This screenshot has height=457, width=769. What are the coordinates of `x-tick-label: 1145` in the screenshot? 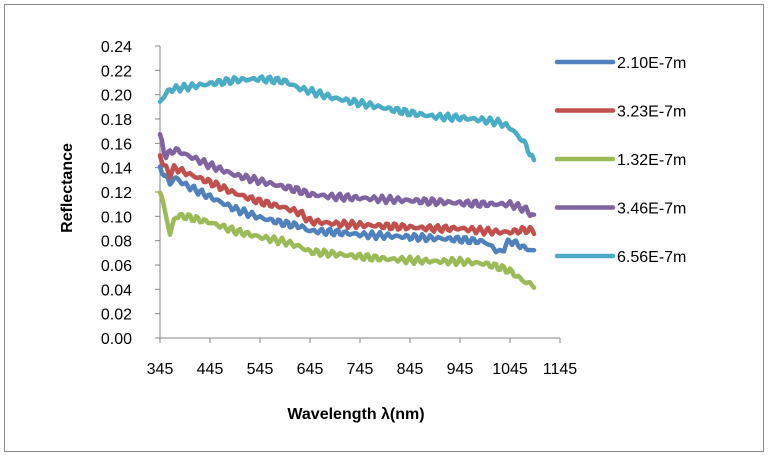 It's located at (560, 369).